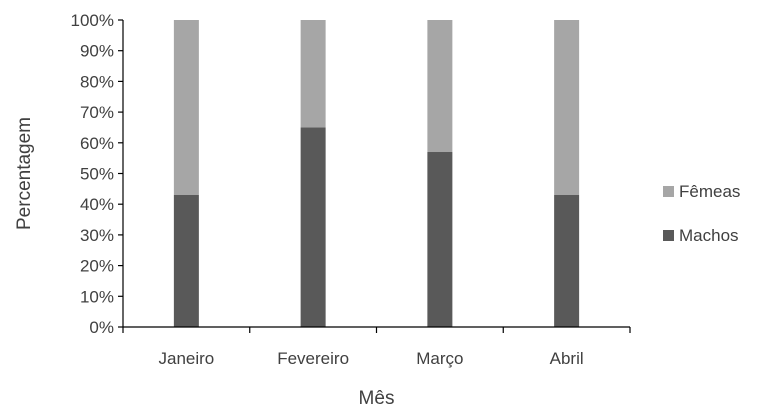 The height and width of the screenshot is (413, 768). What do you see at coordinates (97, 204) in the screenshot?
I see `y-tick-label: 40%` at bounding box center [97, 204].